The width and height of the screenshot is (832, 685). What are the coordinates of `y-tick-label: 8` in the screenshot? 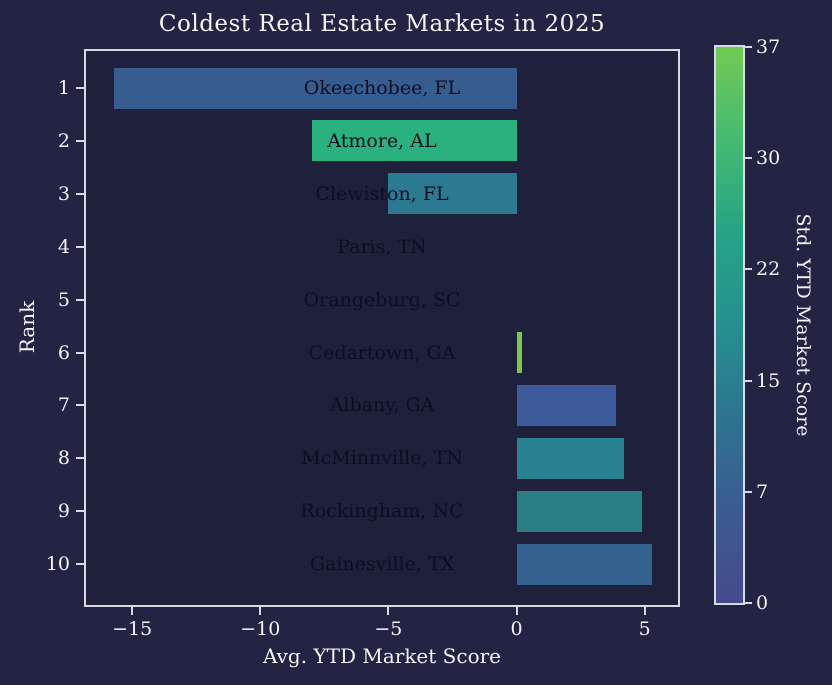 It's located at (63, 458).